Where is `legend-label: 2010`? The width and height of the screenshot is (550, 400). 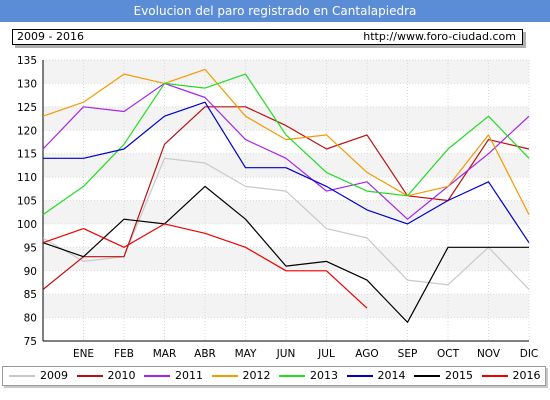
legend-label: 2010 is located at coordinates (121, 375).